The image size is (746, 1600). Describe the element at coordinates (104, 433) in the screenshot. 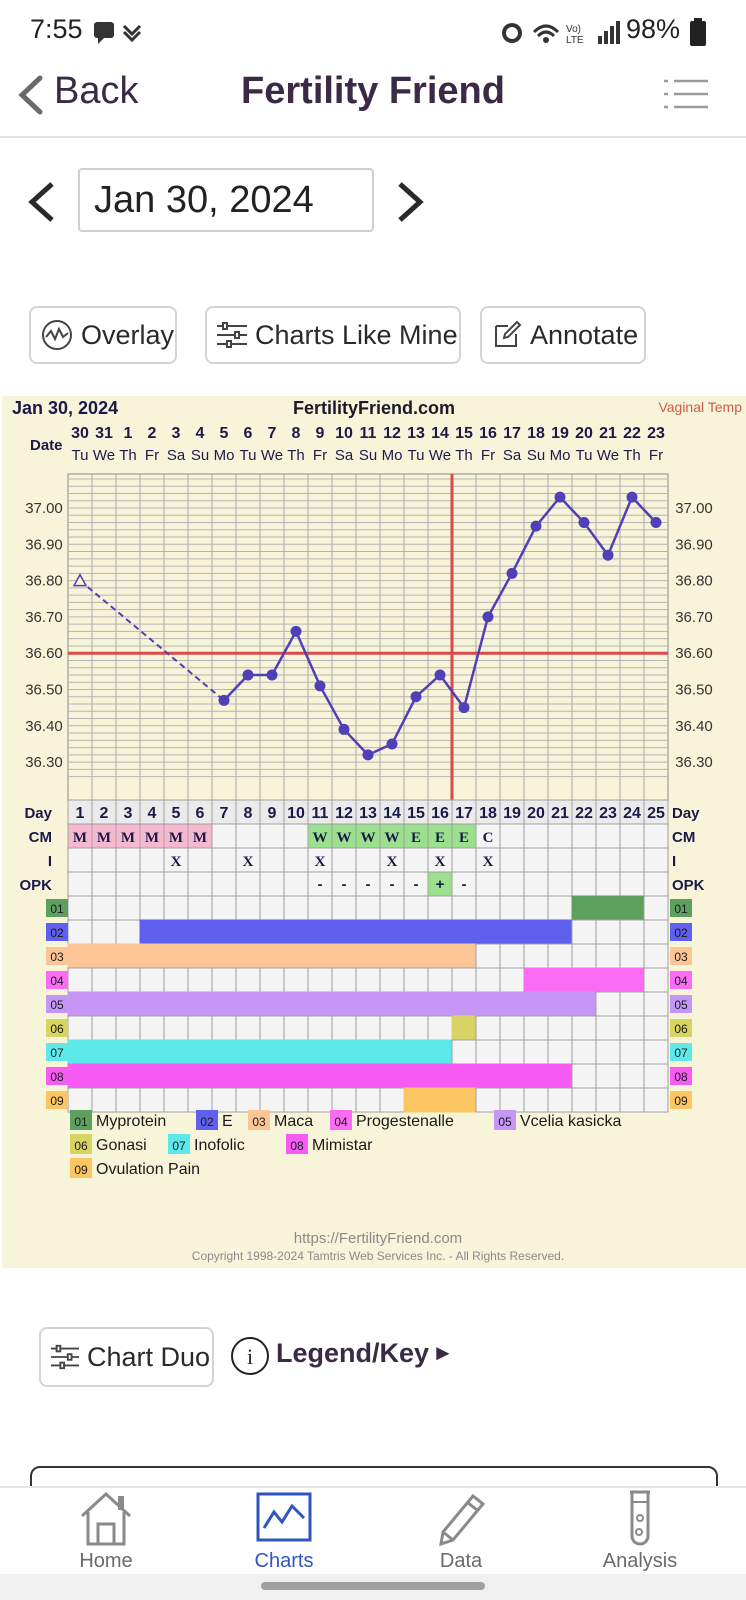

I see `date-tick-label: 31` at that location.